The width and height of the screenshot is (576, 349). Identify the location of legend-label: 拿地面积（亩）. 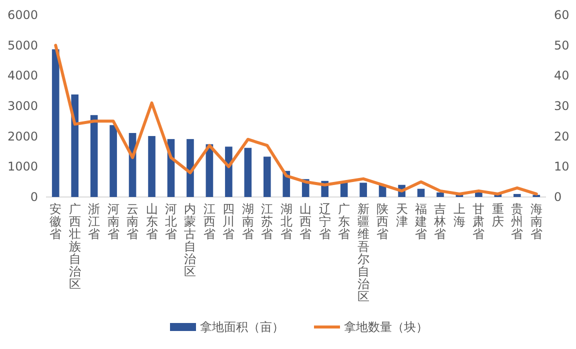
(242, 327).